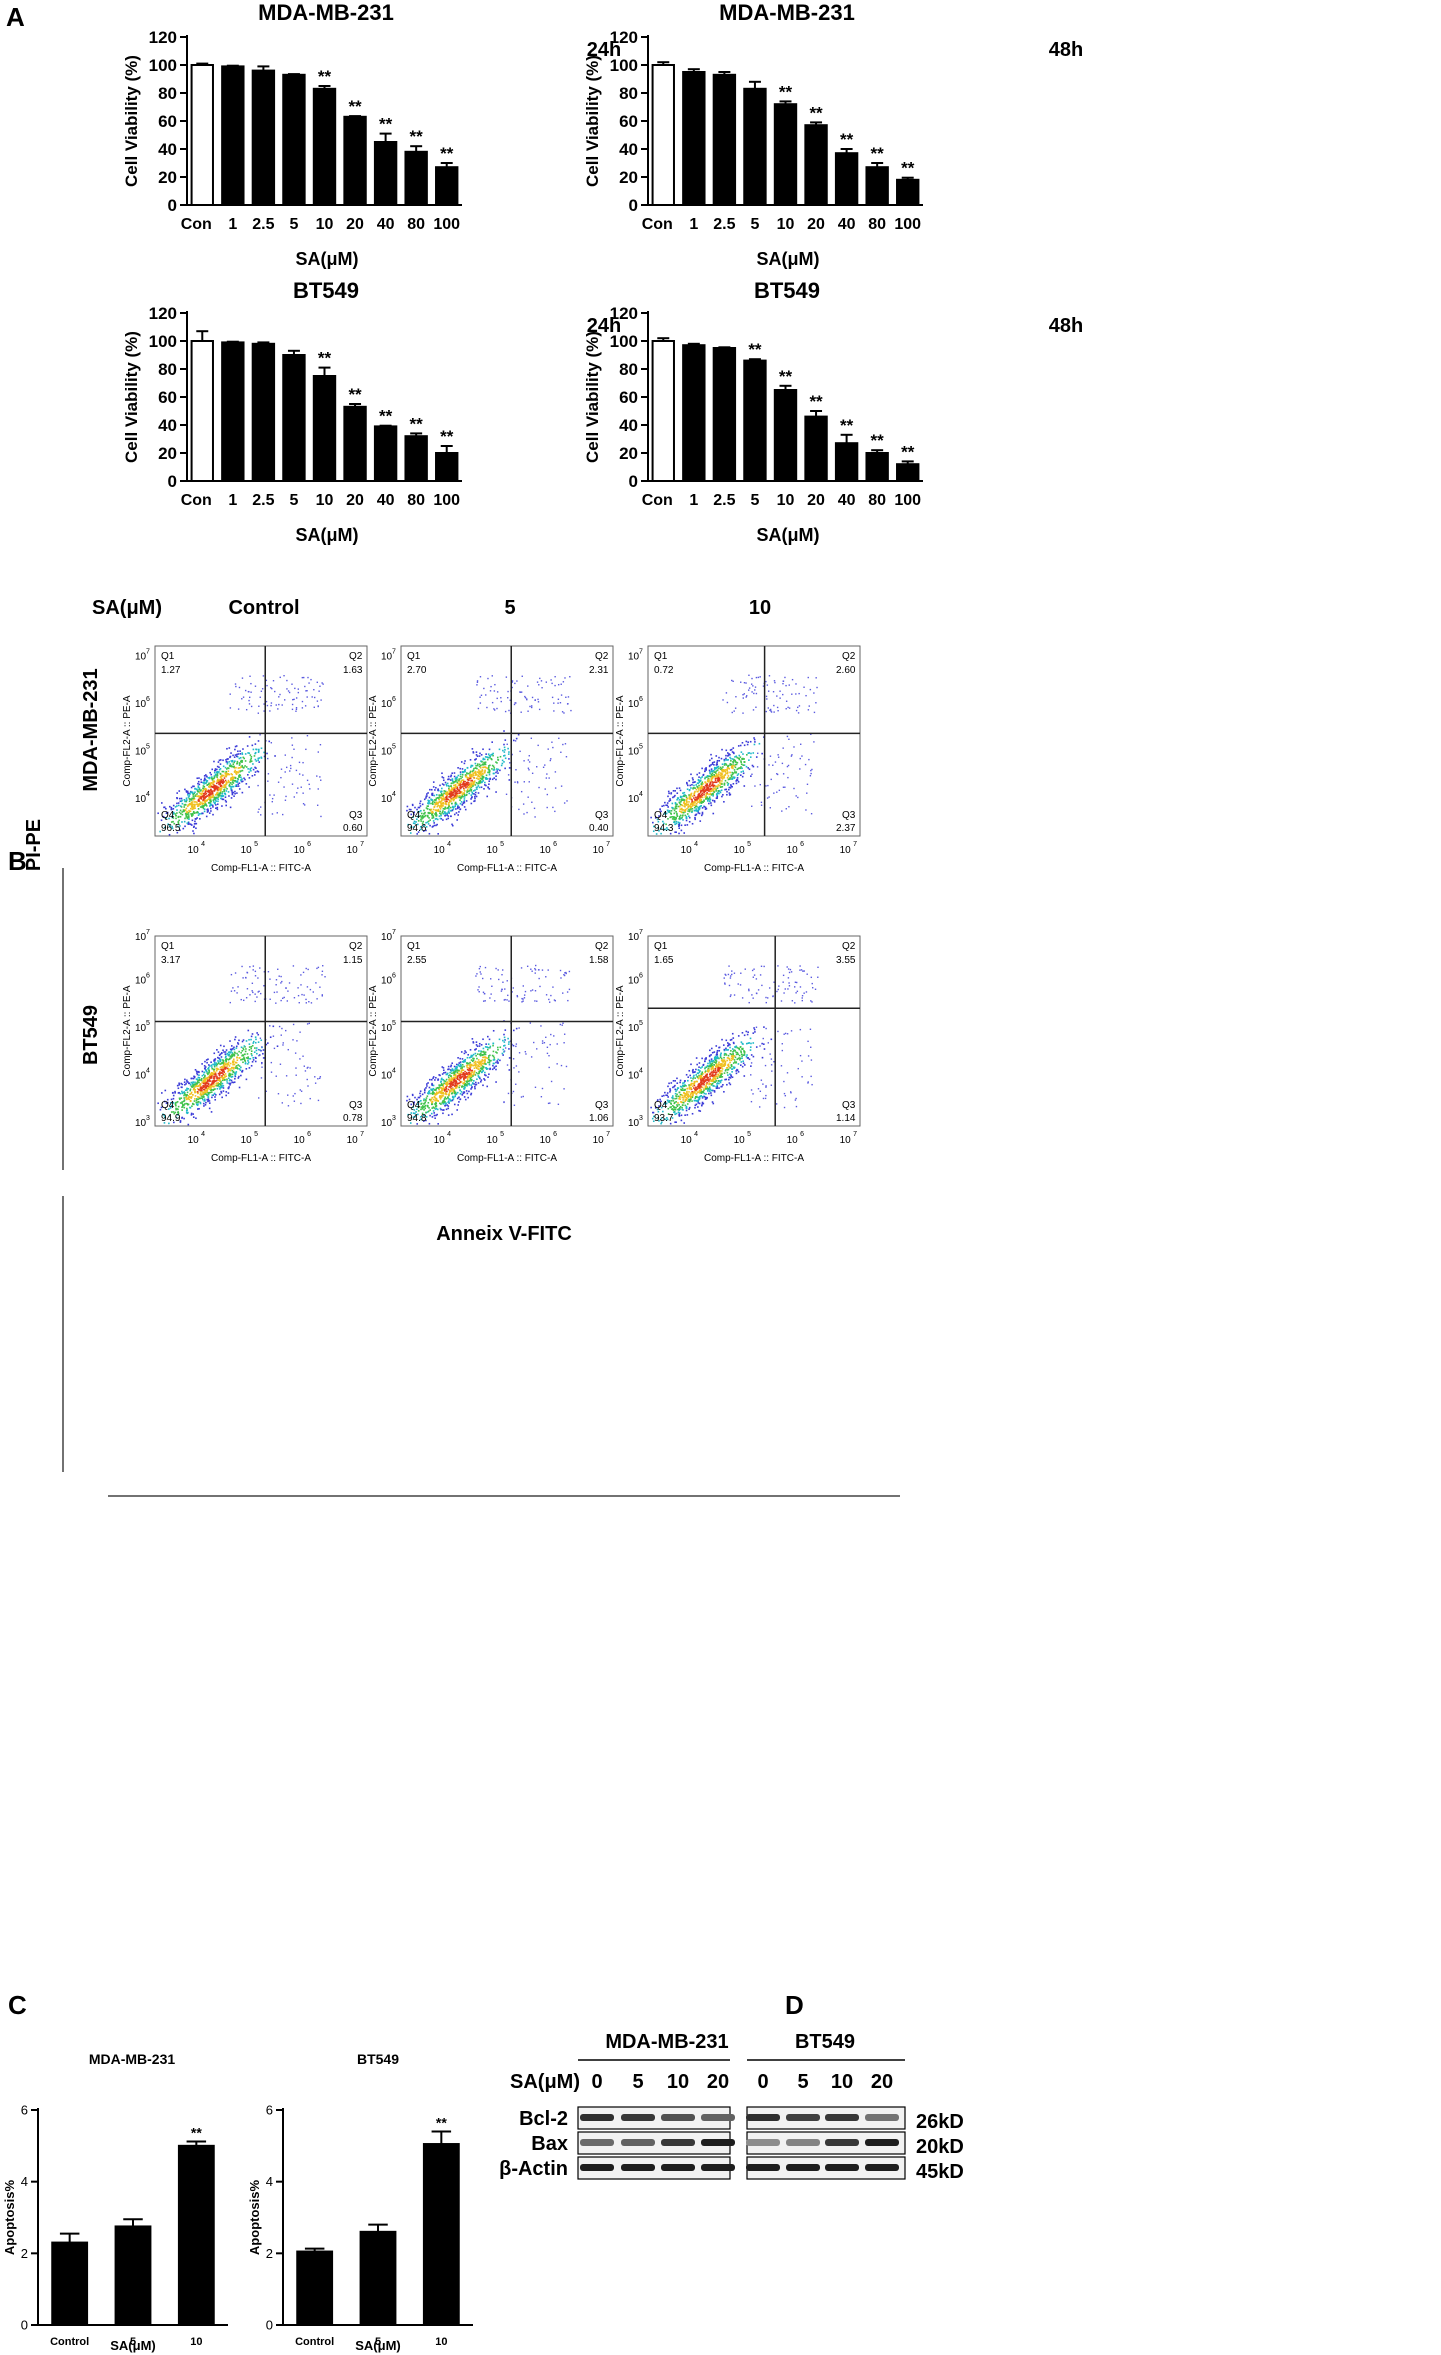  What do you see at coordinates (167, 397) in the screenshot?
I see `y-tick-label: 60` at bounding box center [167, 397].